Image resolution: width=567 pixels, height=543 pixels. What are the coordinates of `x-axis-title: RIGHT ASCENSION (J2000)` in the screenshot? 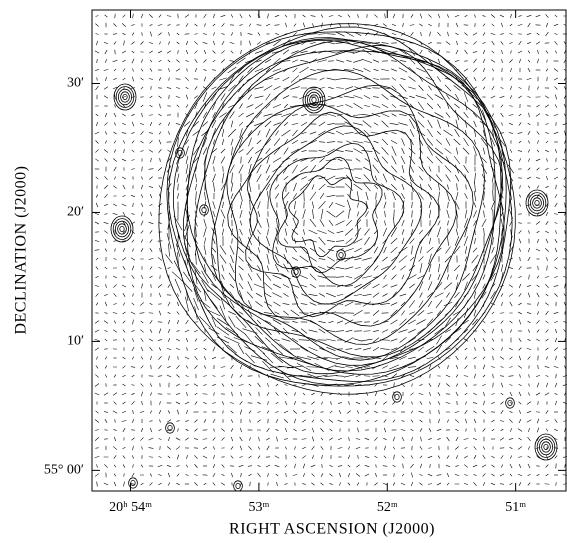 It's located at (332, 529).